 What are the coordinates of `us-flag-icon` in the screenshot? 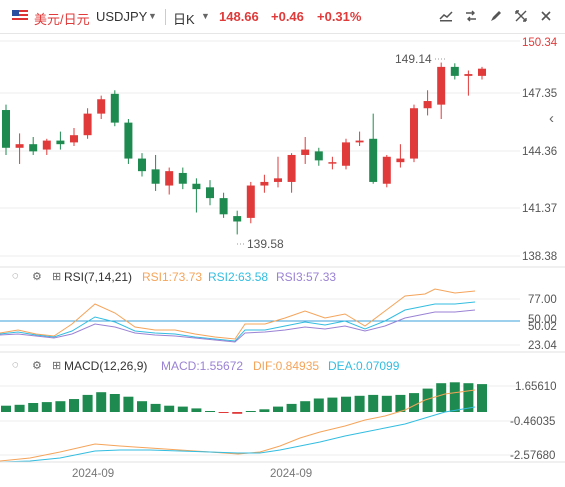 It's located at (20, 16).